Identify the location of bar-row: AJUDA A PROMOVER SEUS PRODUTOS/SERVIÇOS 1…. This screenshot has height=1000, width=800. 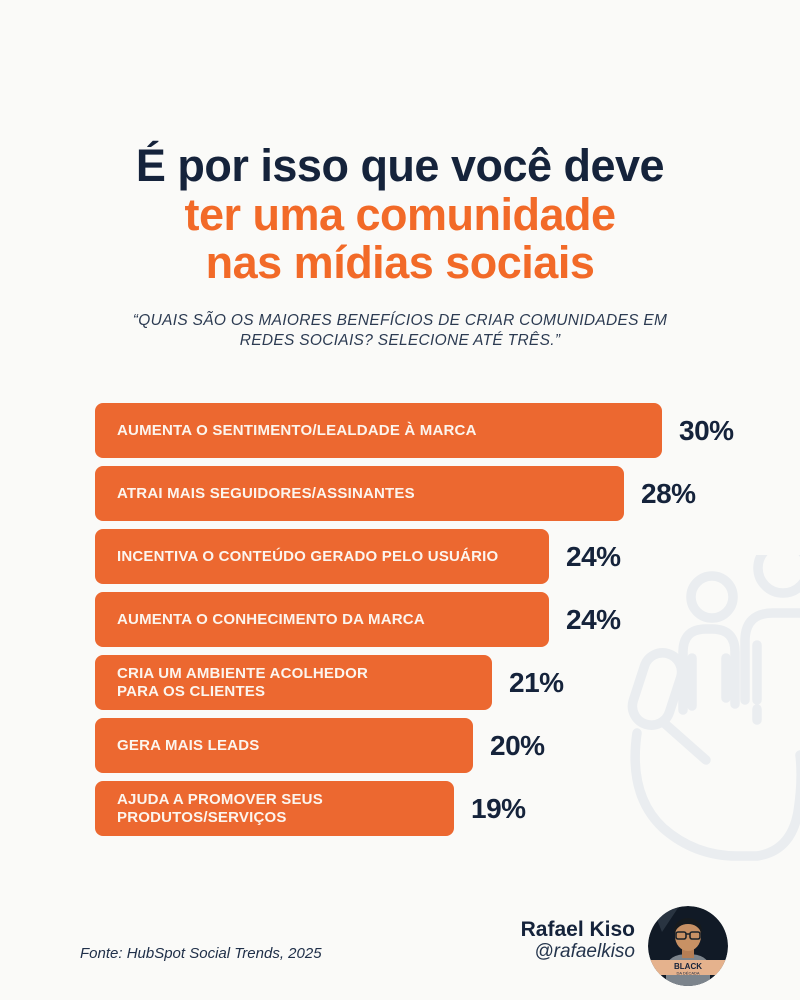
(445, 808).